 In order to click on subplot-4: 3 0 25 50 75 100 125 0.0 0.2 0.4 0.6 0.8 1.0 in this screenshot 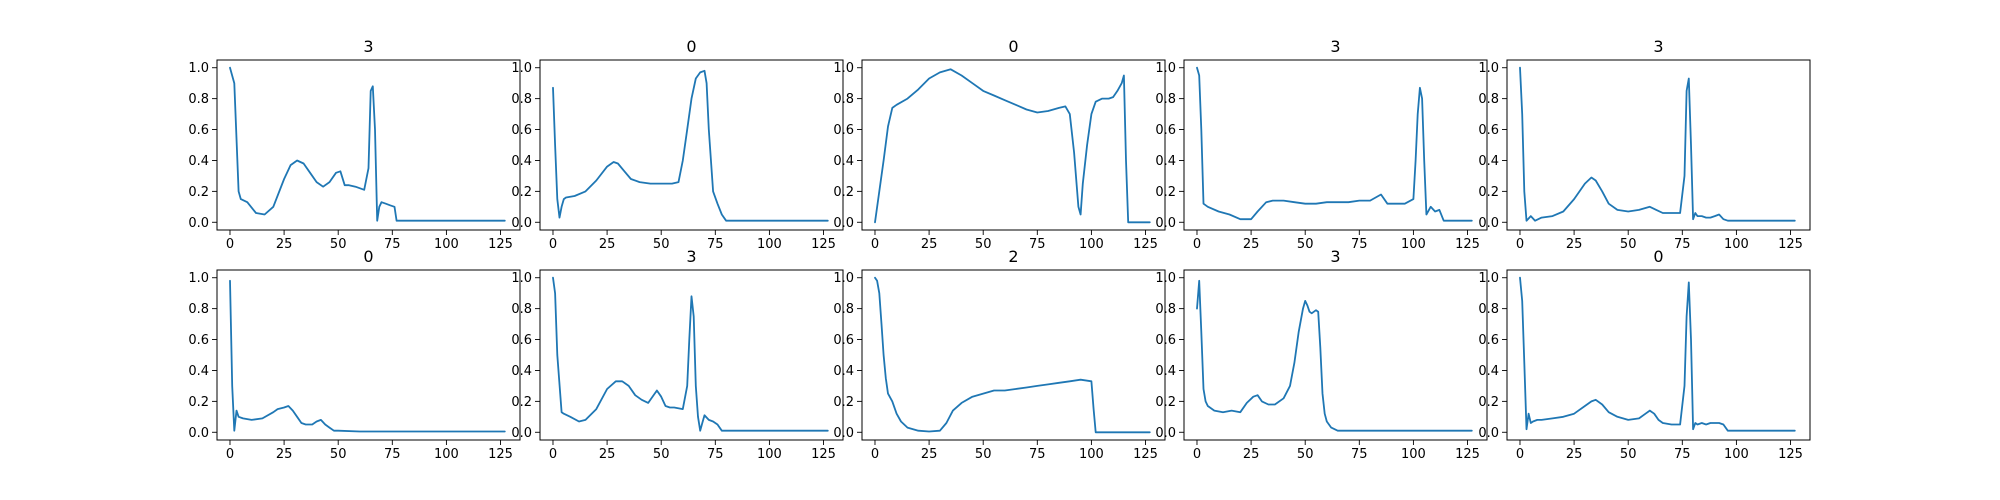, I will do `click(1321, 144)`.